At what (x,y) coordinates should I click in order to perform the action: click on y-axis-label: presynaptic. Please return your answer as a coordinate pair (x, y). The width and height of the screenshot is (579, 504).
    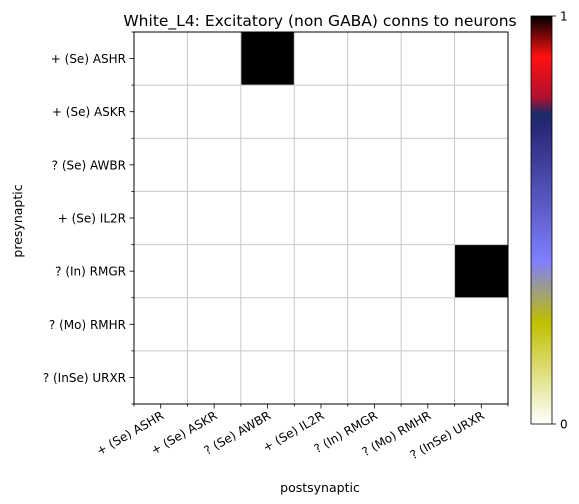
    Looking at the image, I should click on (17, 220).